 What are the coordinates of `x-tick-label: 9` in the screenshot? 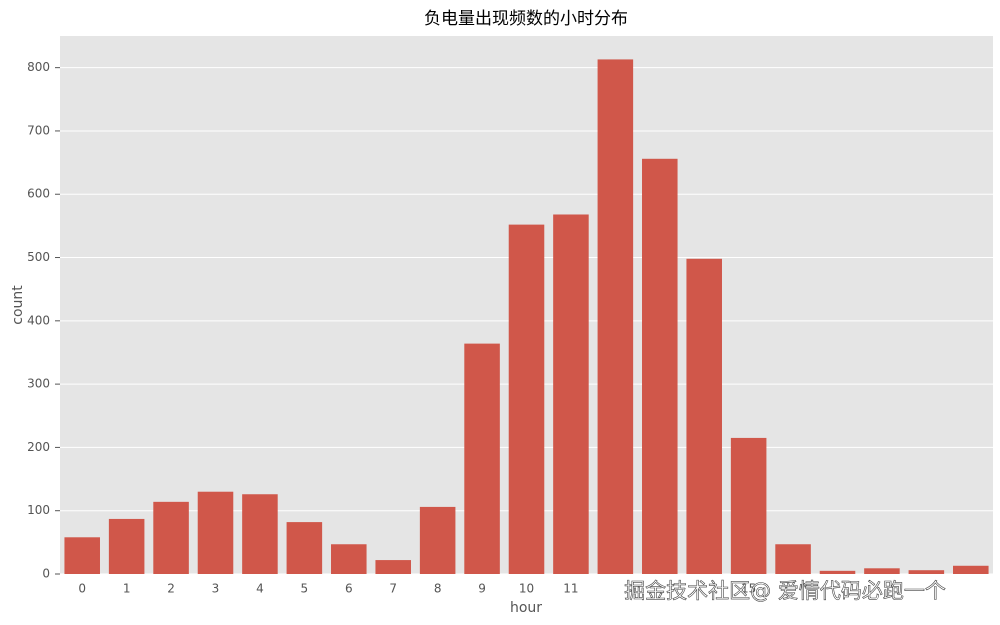 It's located at (482, 589).